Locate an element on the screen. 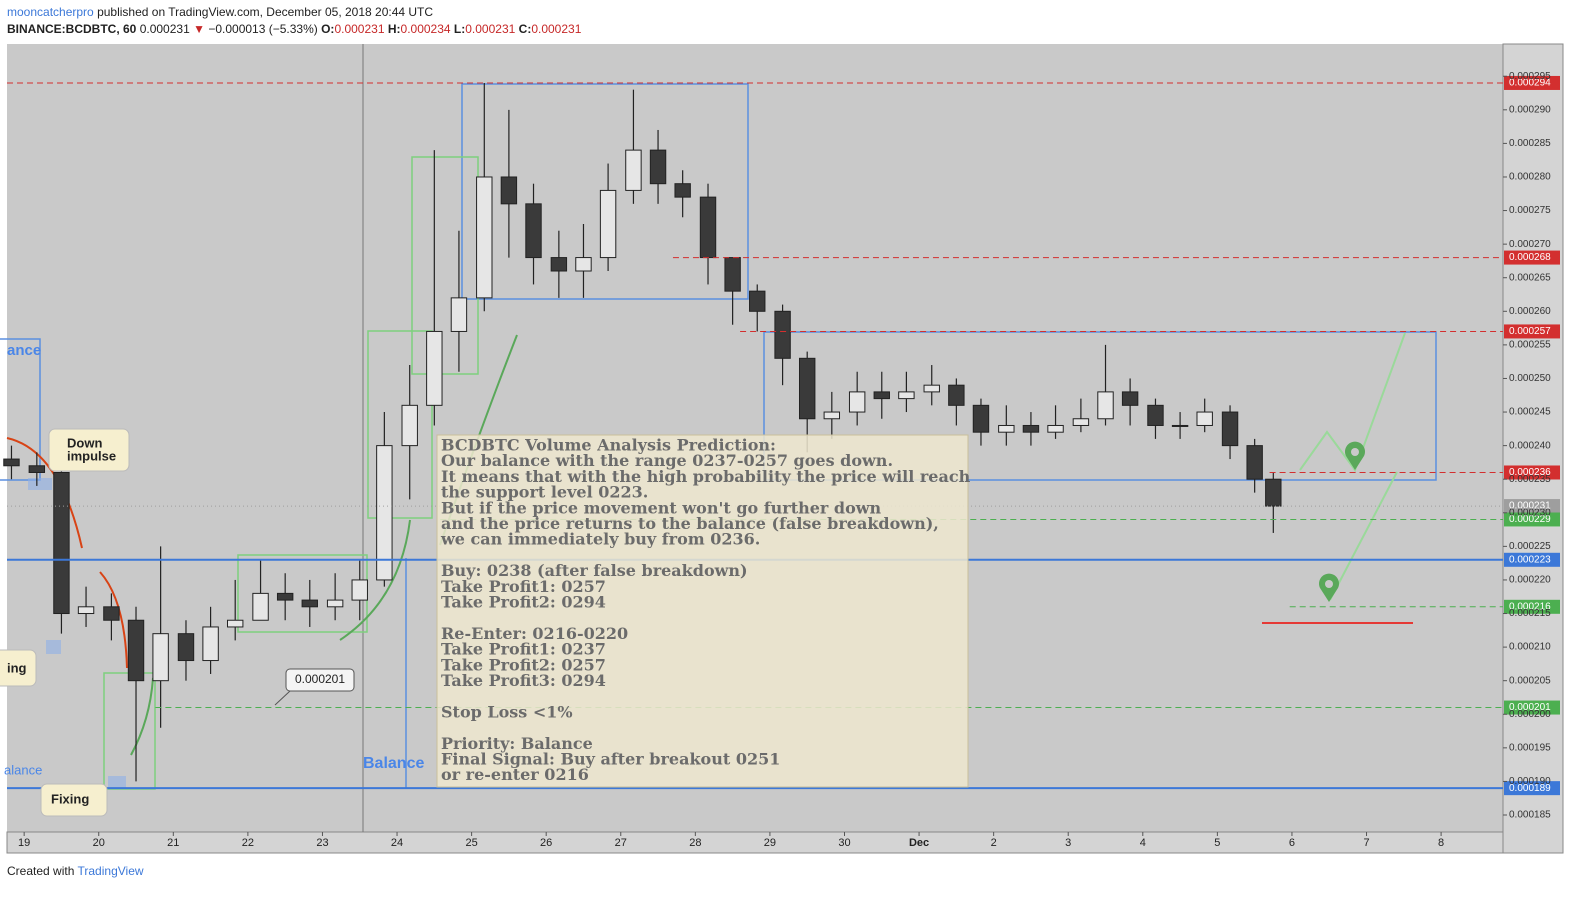 This screenshot has height=899, width=1583. balance-label: ance is located at coordinates (24, 350).